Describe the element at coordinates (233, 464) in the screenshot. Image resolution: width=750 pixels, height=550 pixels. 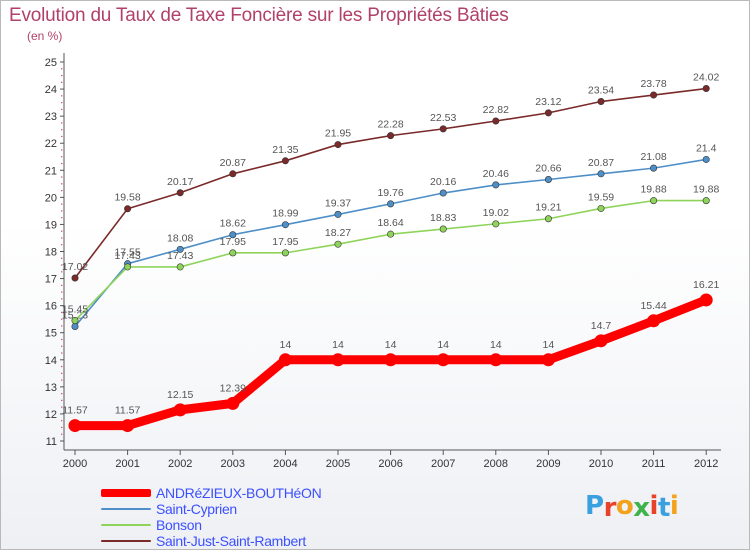
I see `x-tick-label: 2003` at that location.